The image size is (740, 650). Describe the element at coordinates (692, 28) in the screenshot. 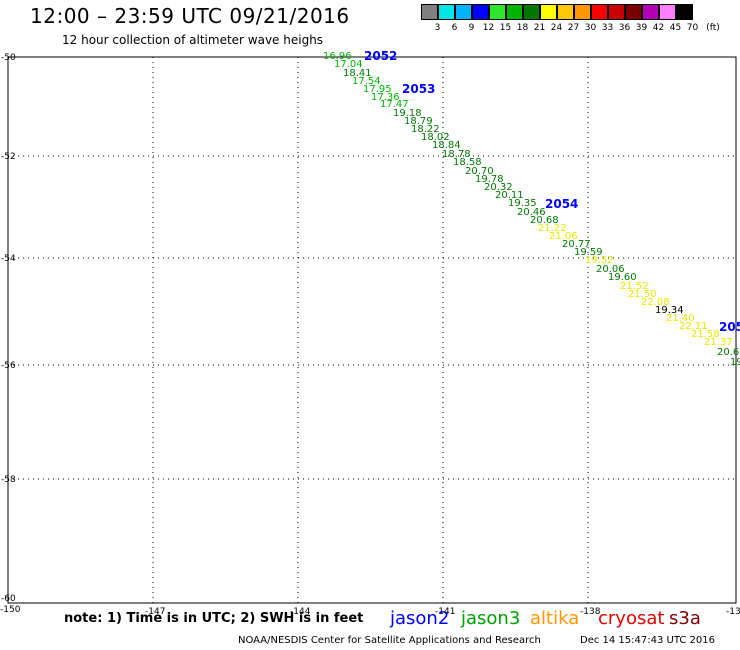

I see `legend-label: 70` at that location.